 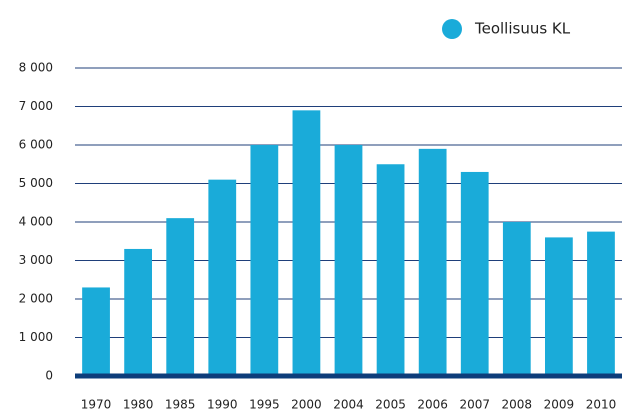 I want to click on y-tick-label: 6 000, so click(x=36, y=145).